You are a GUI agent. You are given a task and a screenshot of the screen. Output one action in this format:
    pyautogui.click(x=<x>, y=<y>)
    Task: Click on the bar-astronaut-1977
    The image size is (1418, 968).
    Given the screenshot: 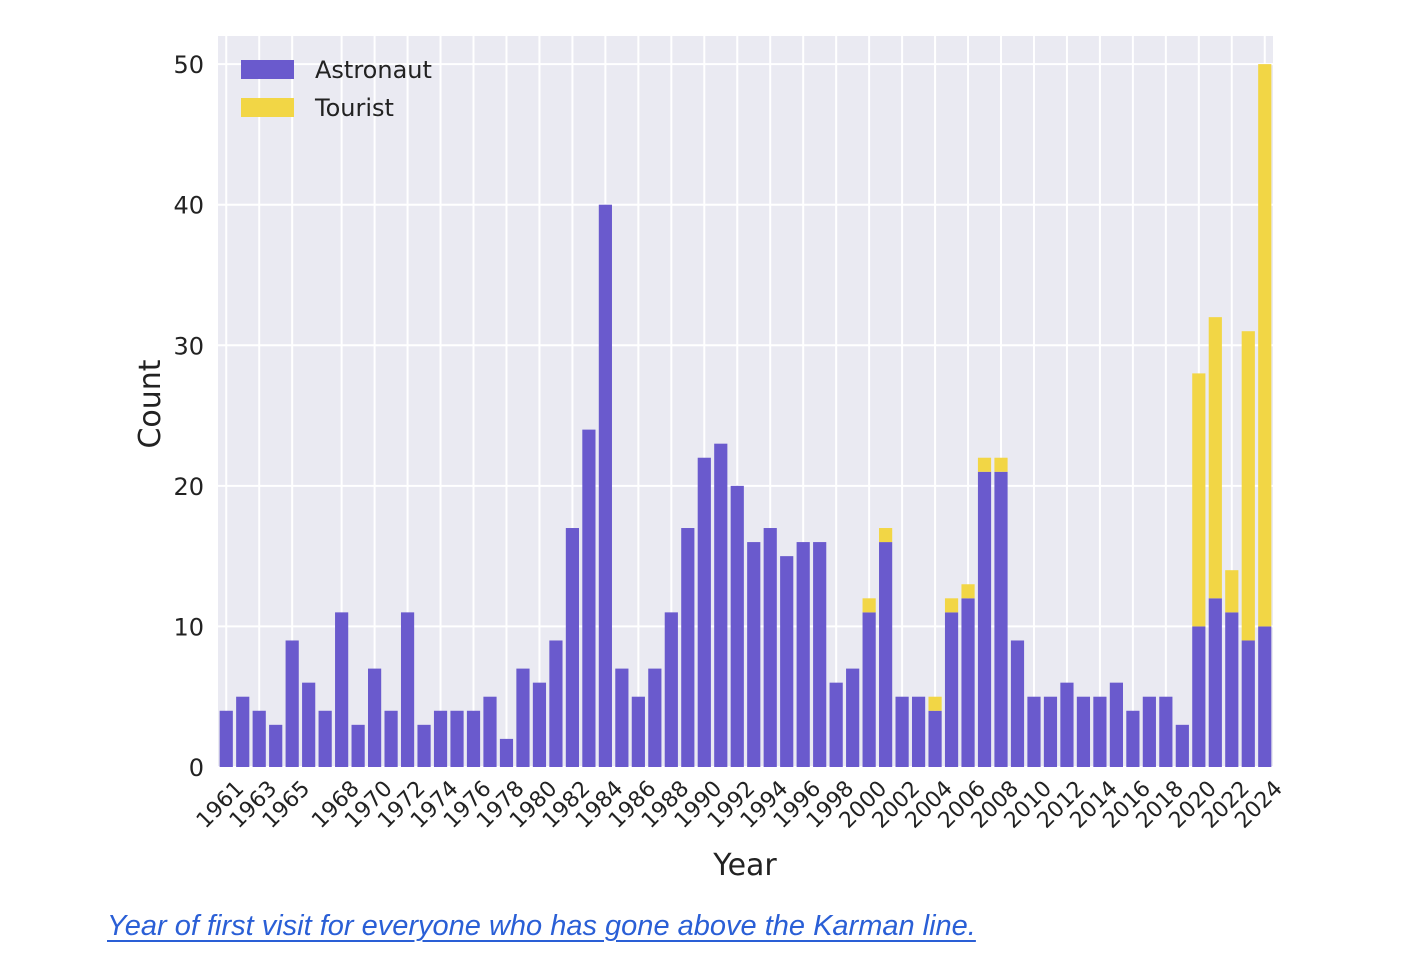 What is the action you would take?
    pyautogui.click(x=490, y=731)
    